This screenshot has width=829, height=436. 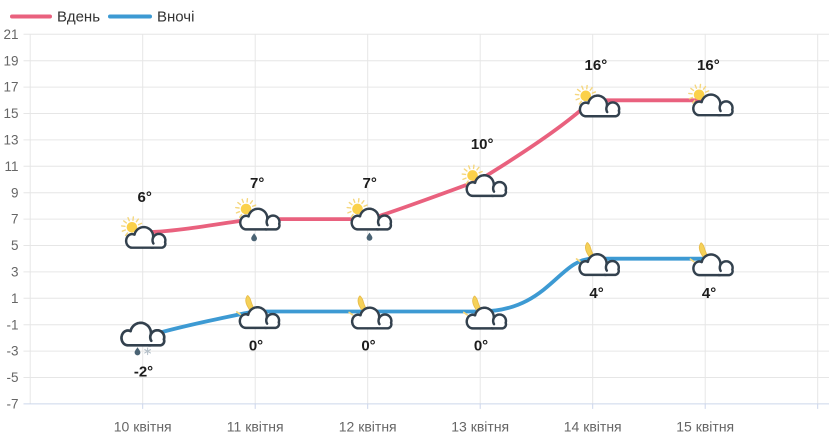 What do you see at coordinates (15, 192) in the screenshot?
I see `svg-text: 9` at bounding box center [15, 192].